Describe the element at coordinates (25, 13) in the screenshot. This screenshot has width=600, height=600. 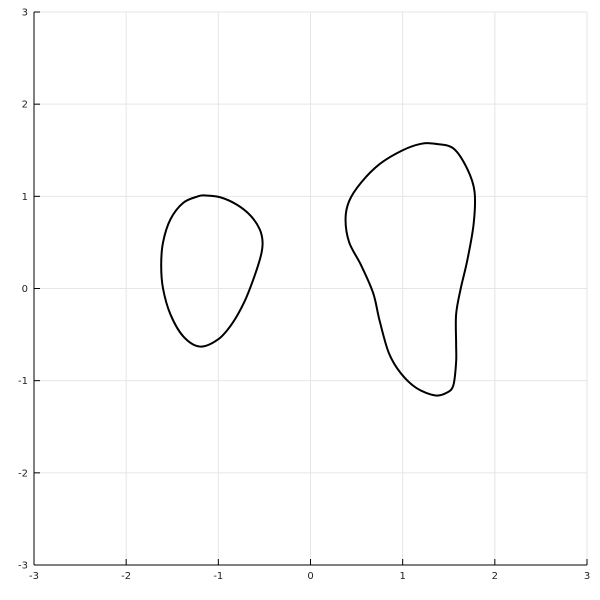
I see `y-tick-label-6: 3` at that location.